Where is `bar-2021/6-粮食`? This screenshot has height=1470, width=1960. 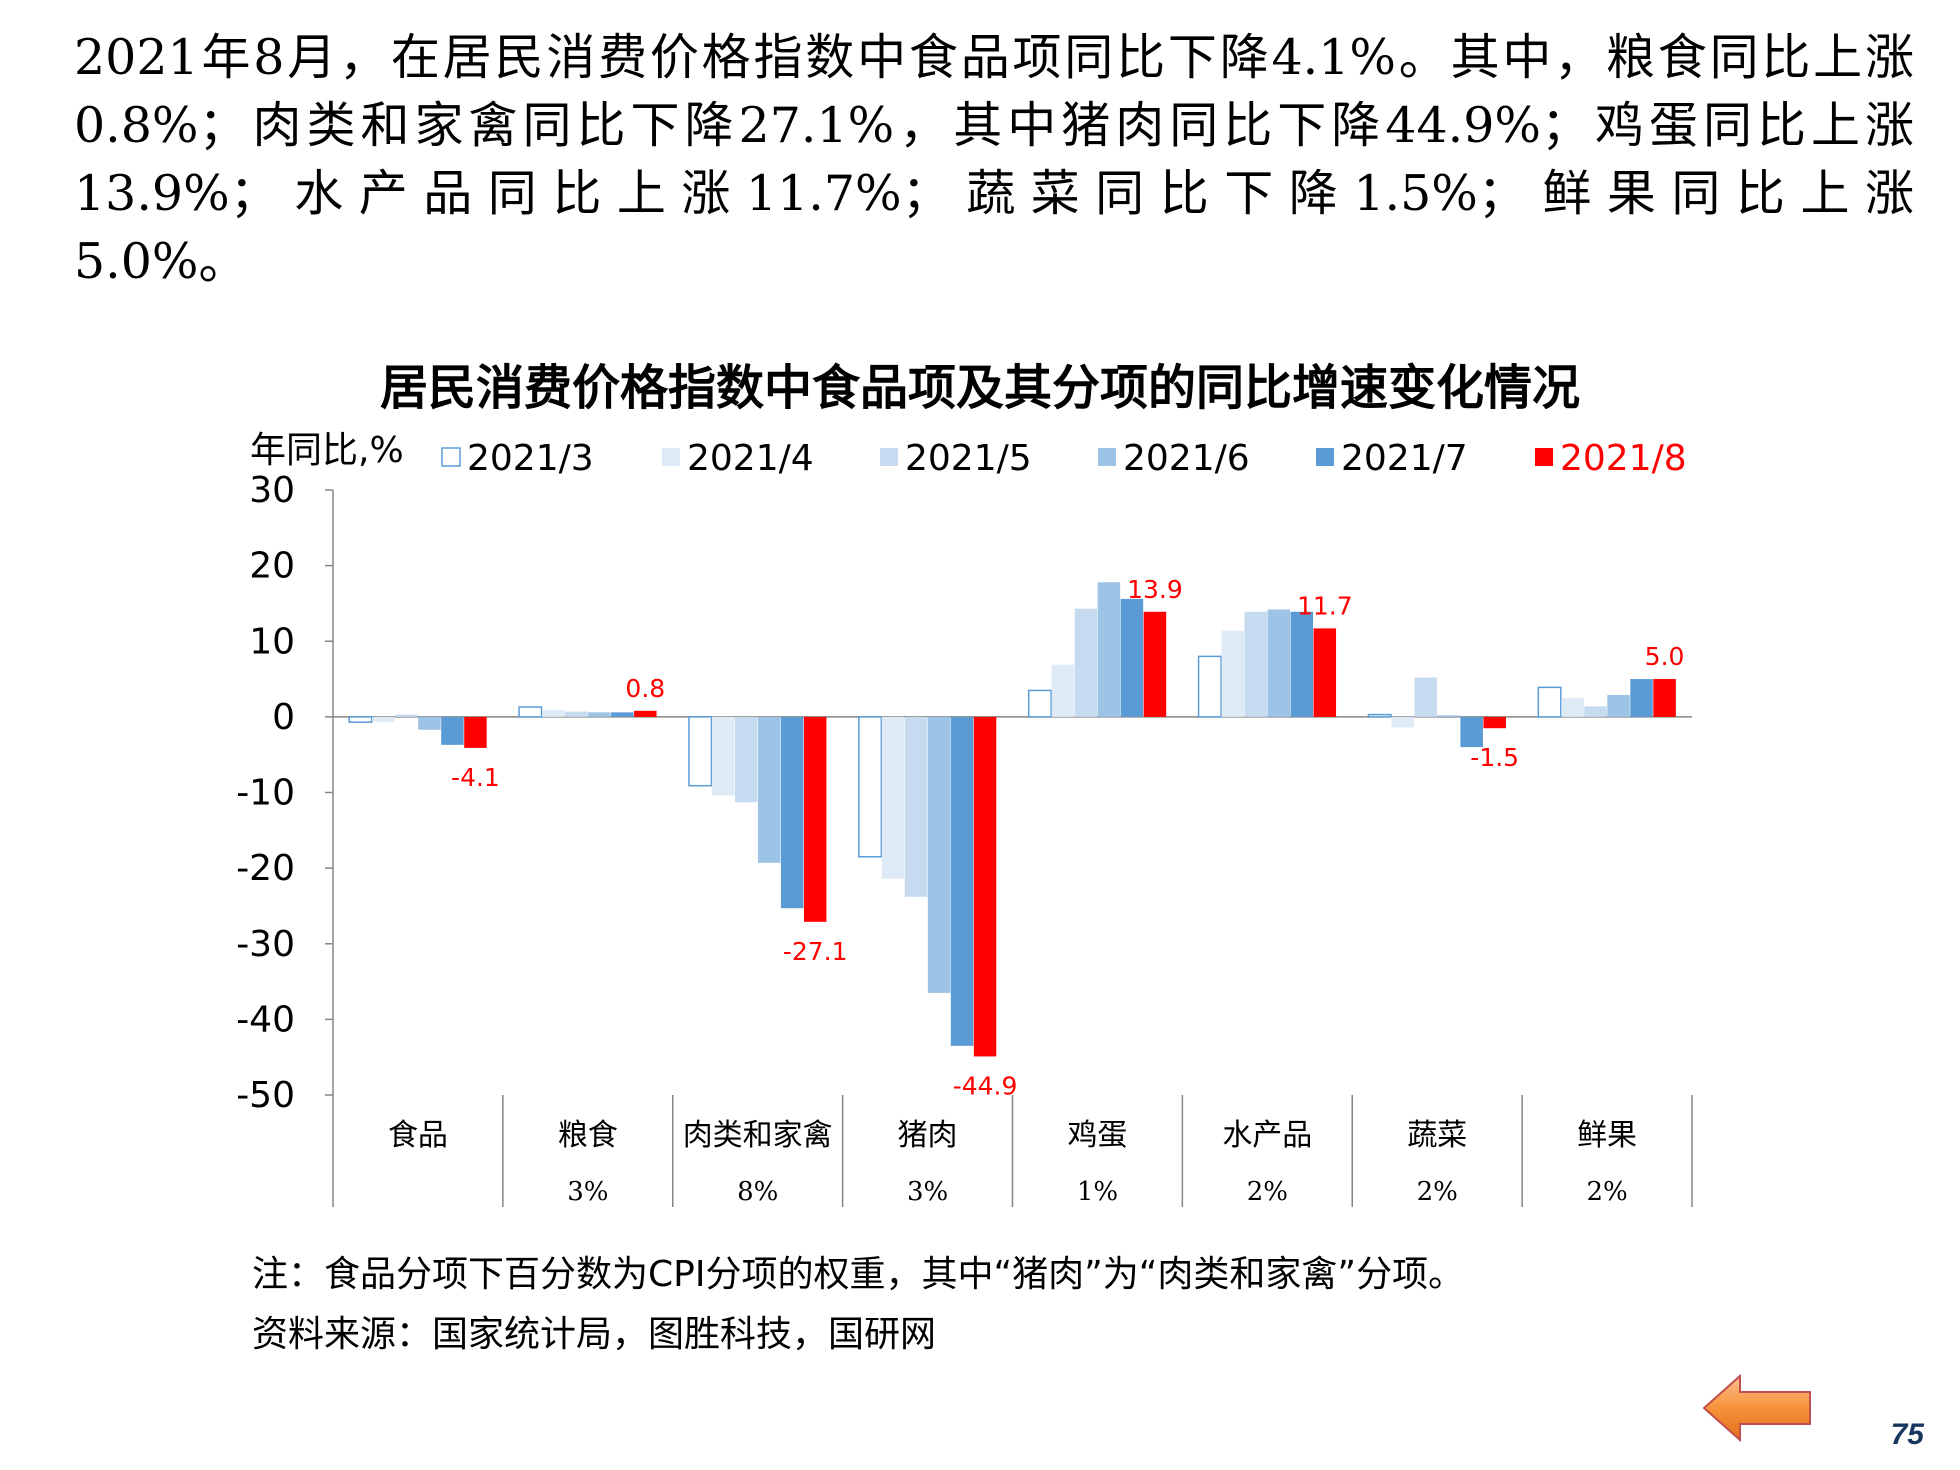 bar-2021/6-粮食 is located at coordinates (599, 714).